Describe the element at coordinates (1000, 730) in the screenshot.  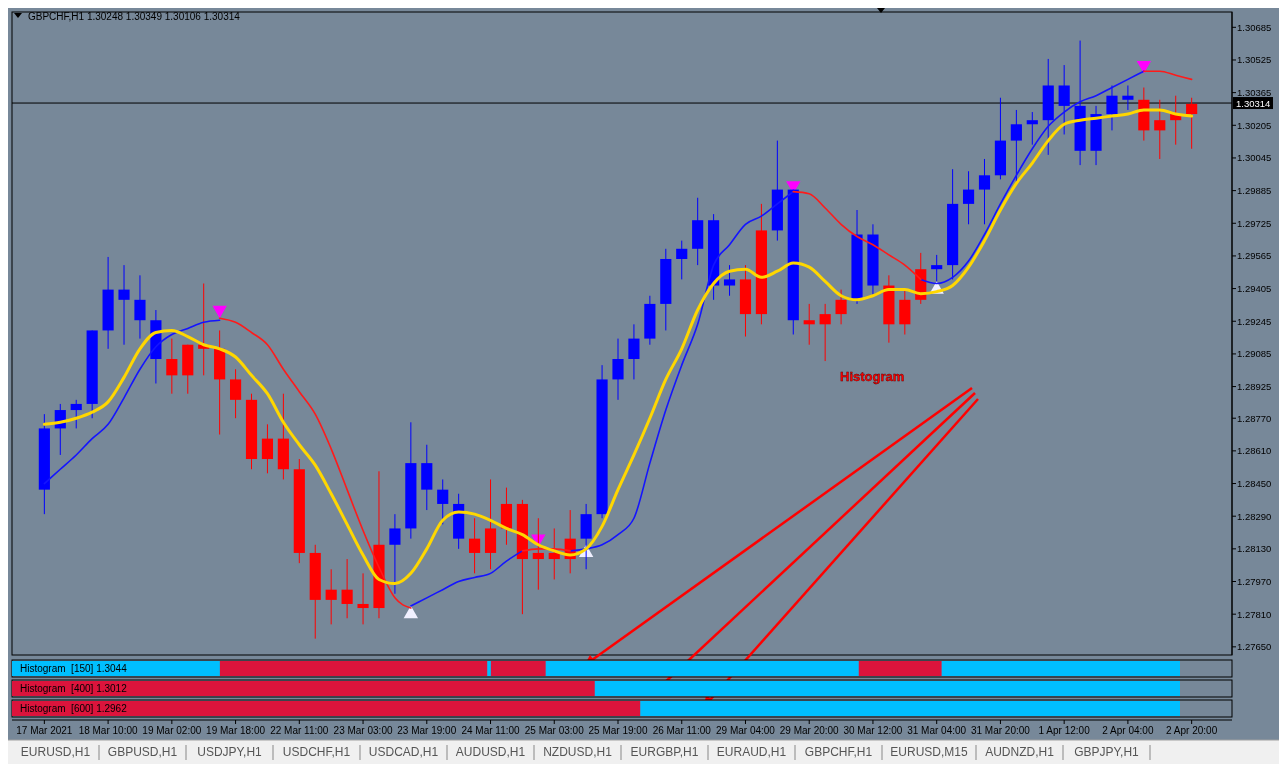
I see `x-tick-label: 31 Mar 20:00` at that location.